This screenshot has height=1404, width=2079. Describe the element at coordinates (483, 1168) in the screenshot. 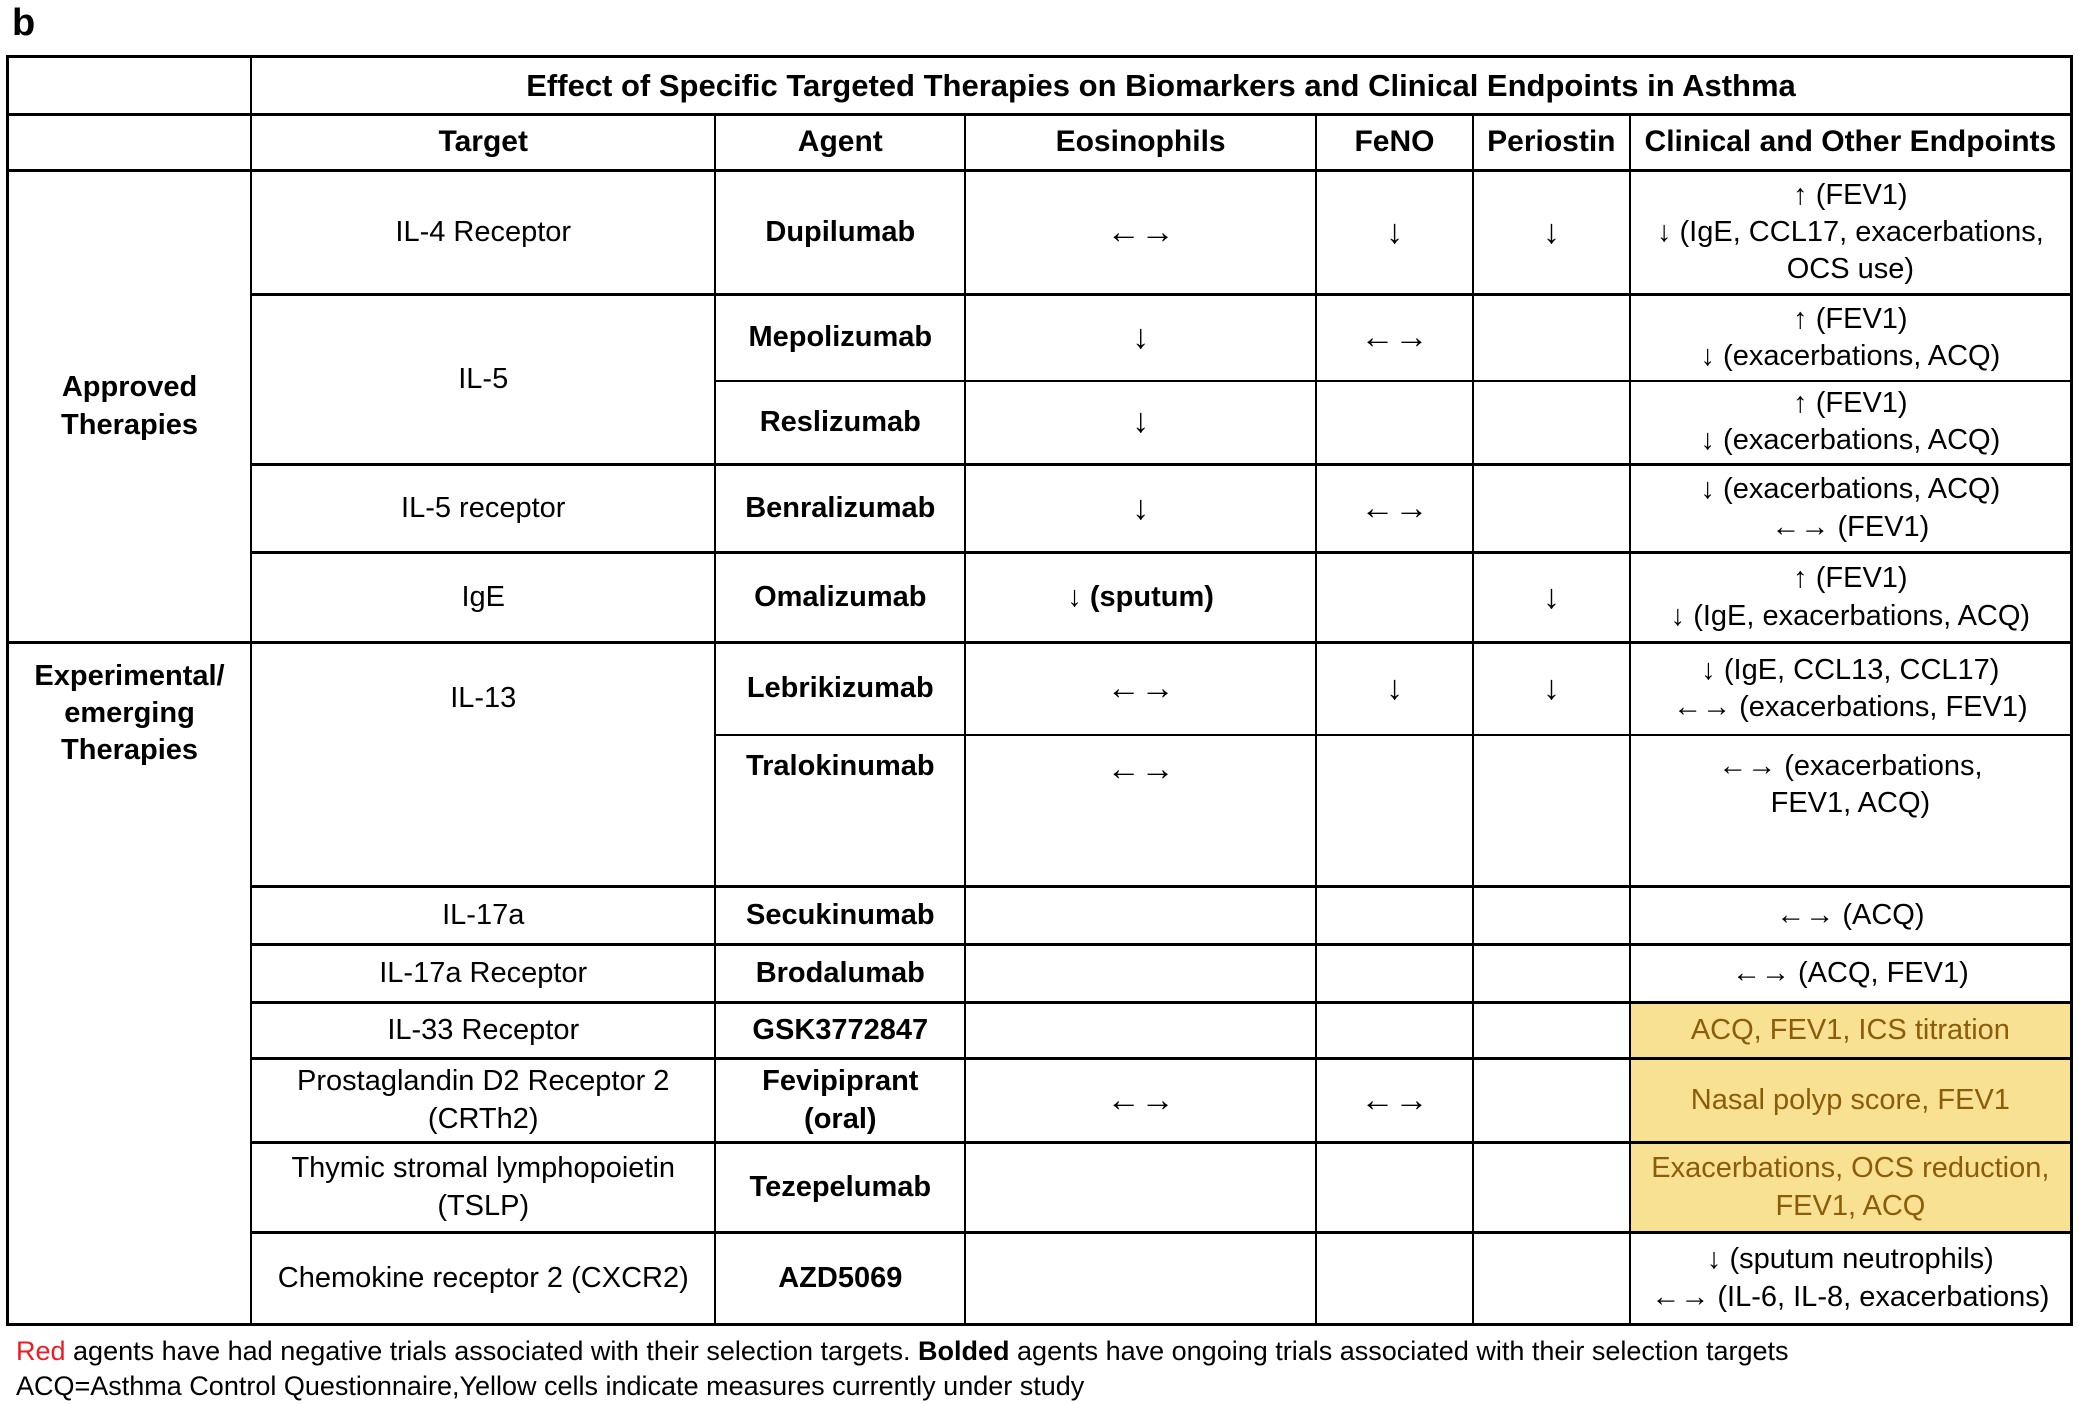

I see `target-line: Thymic stromal lymphopoietin` at that location.